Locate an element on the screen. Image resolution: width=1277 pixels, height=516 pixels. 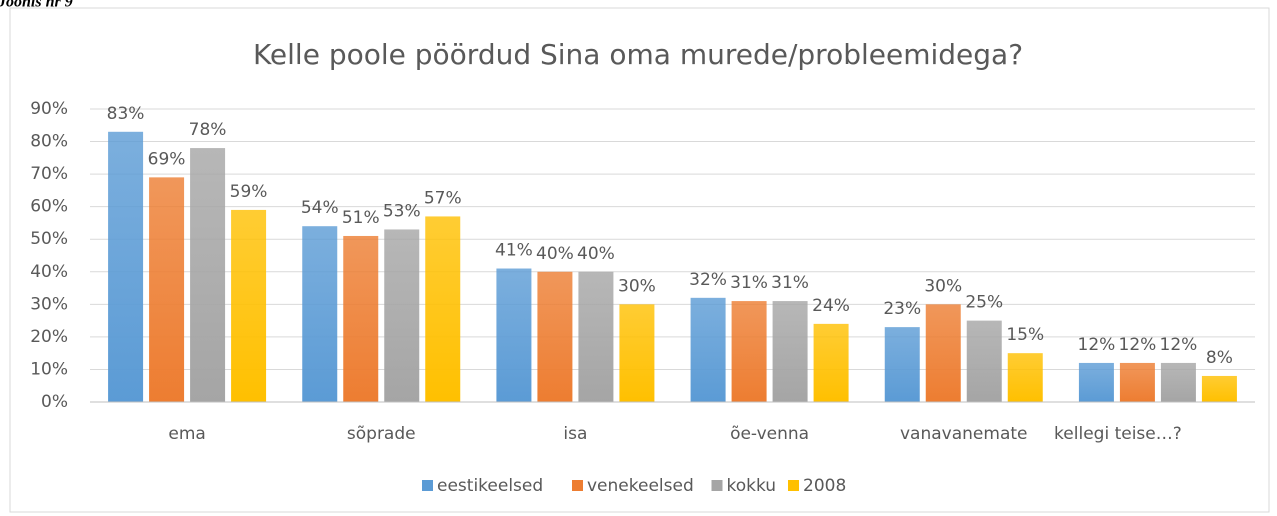
x-tick-label: kellegi teise…? is located at coordinates (1118, 434).